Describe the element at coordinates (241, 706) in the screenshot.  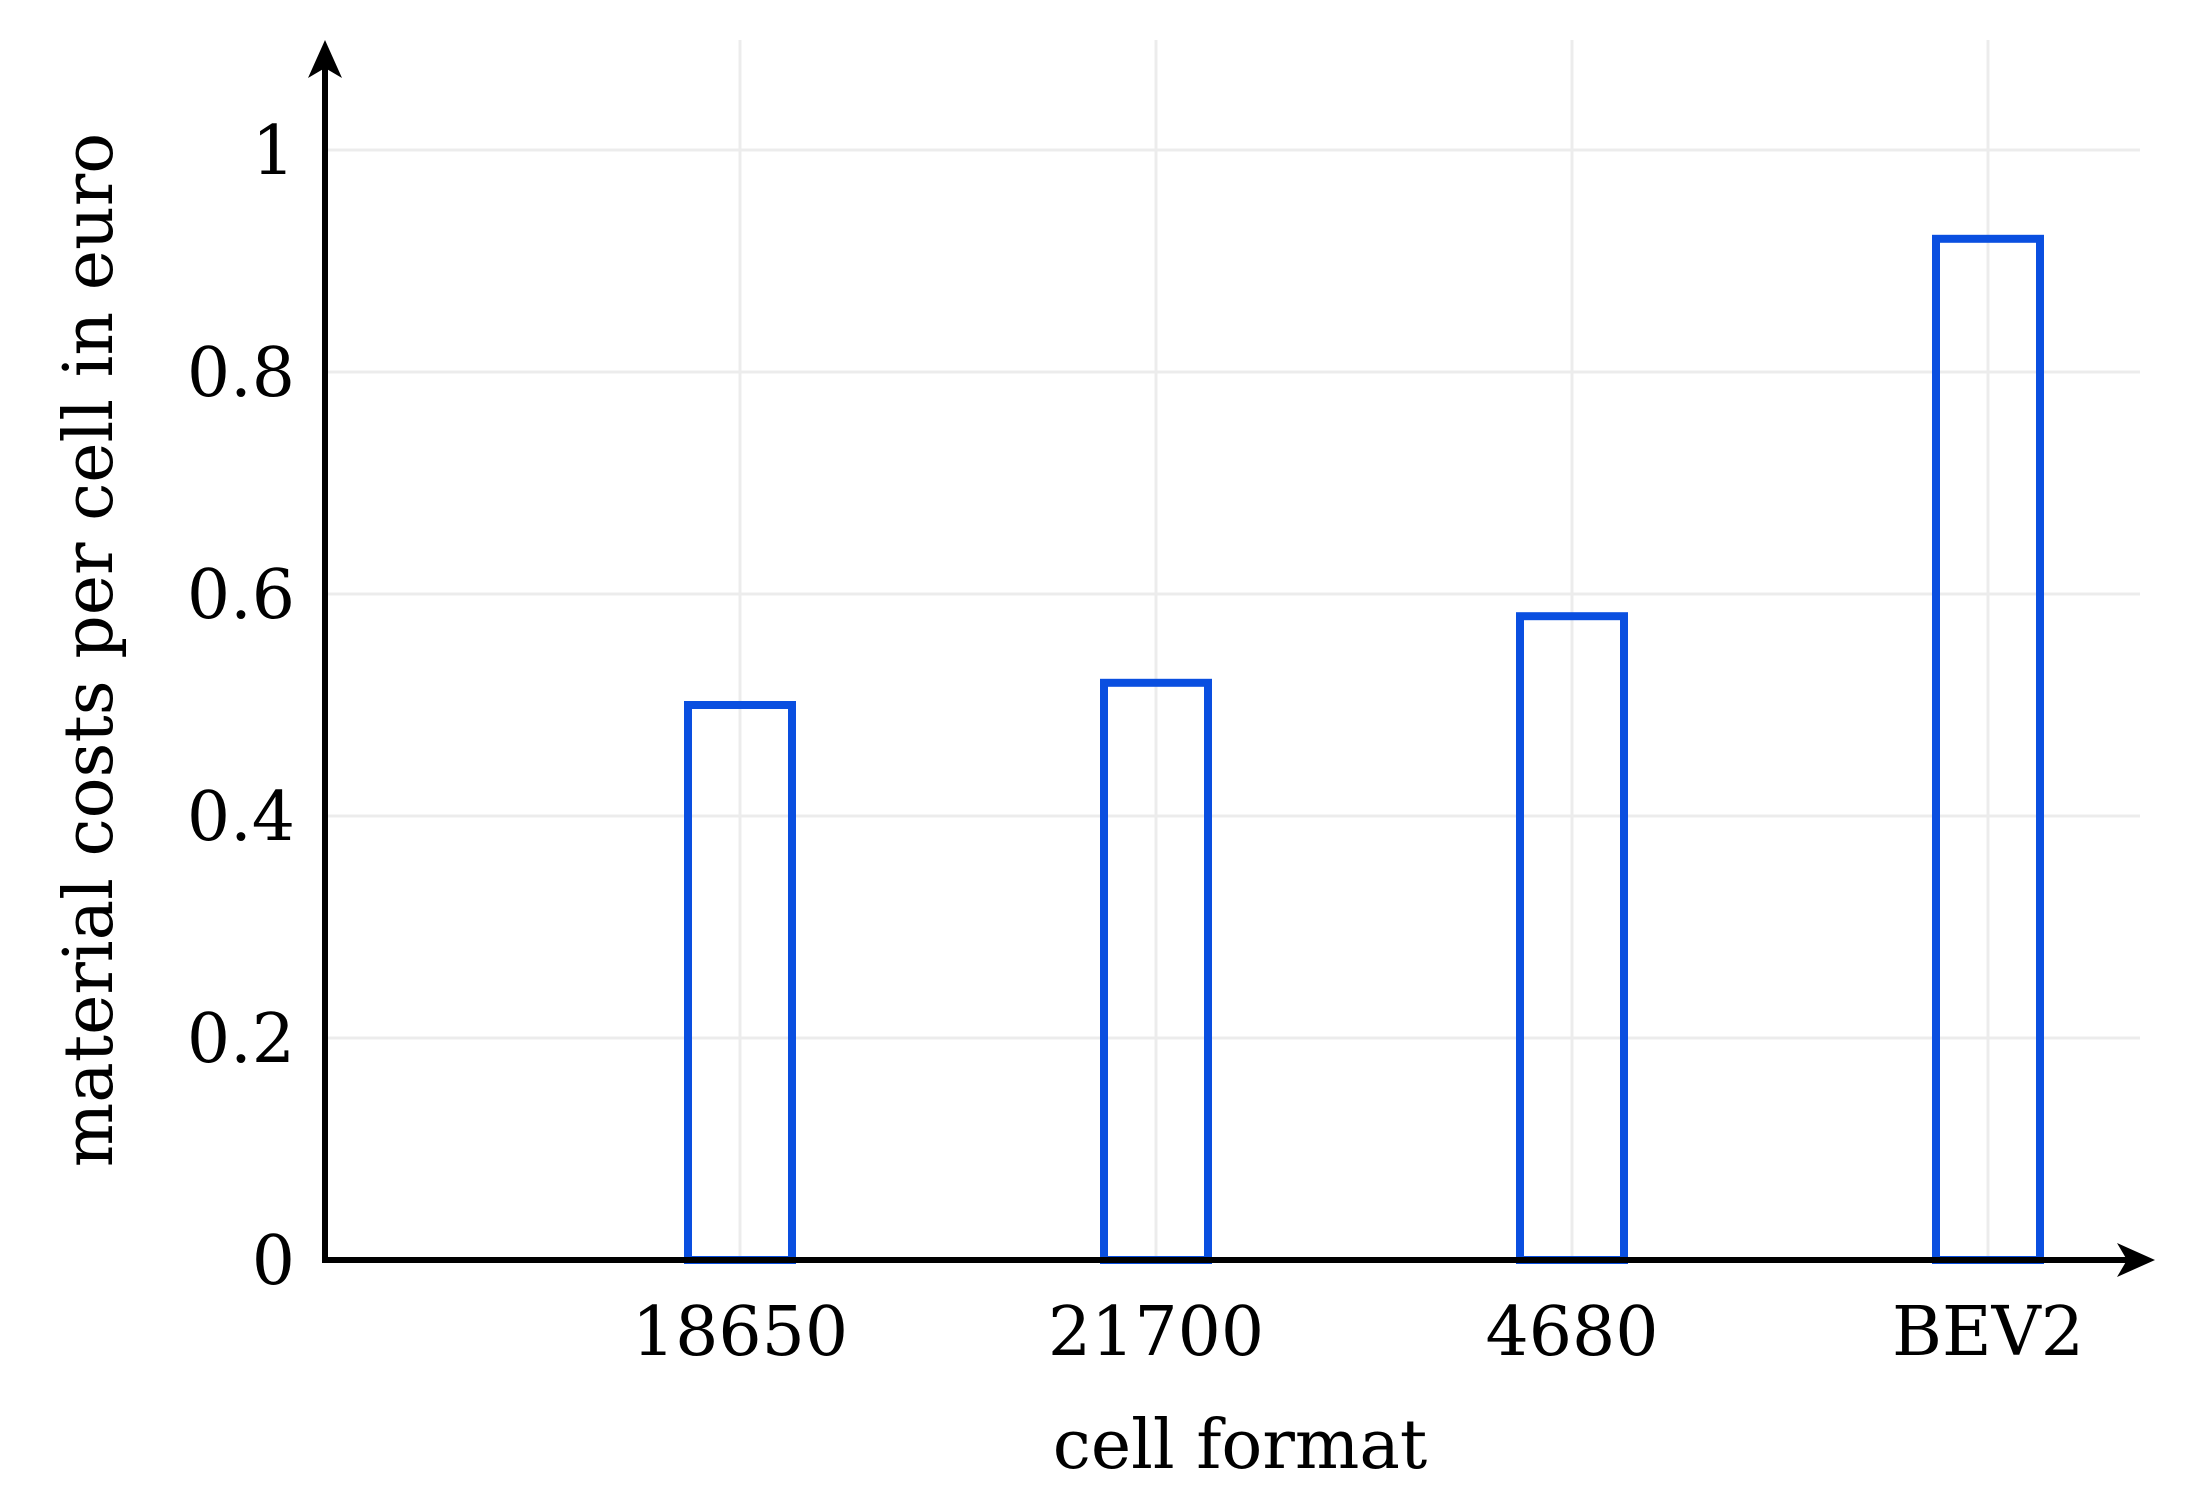
I see `y-tick-labels: 0 0.2 0.4 0.6 0.8 1` at that location.